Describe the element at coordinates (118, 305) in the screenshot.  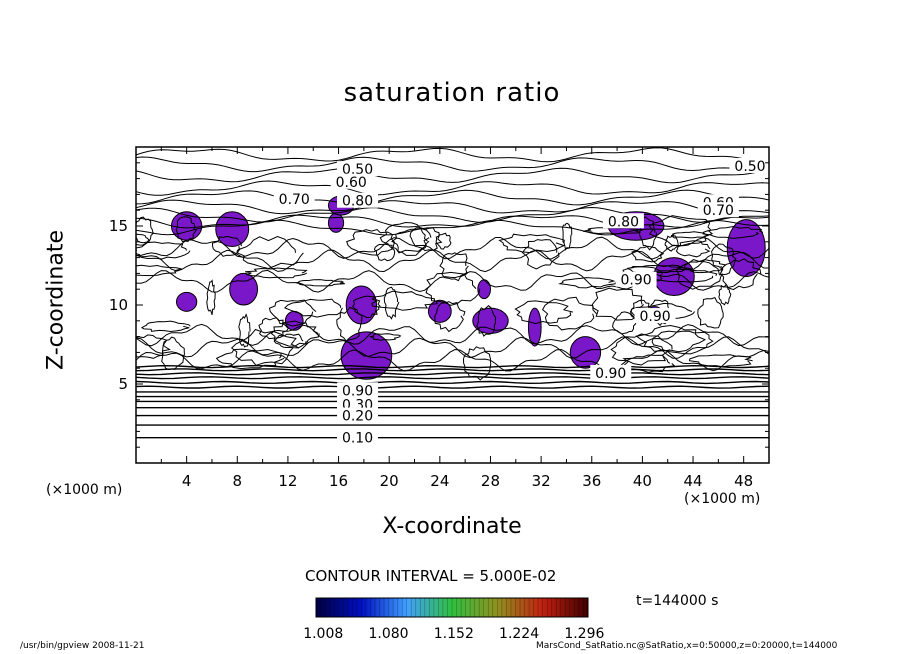
I see `y-tick-label: 10` at that location.